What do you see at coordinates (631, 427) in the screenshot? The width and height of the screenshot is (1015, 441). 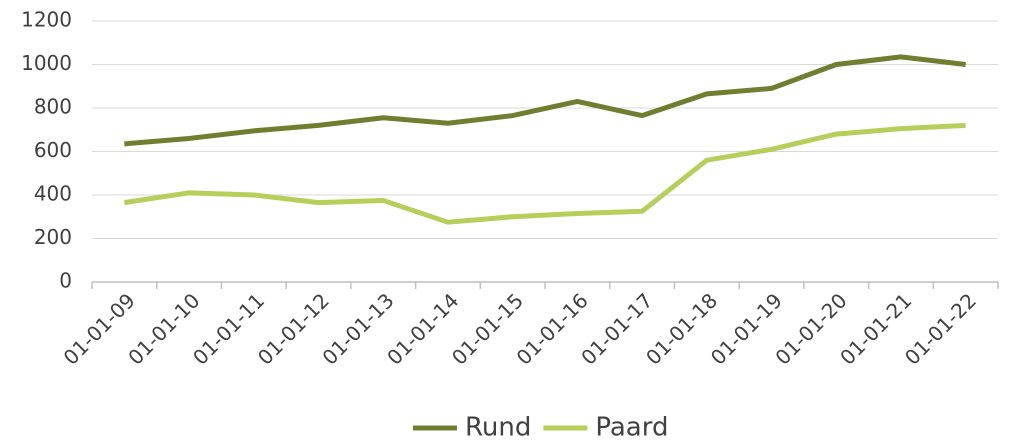 I see `legend-label: Paard` at bounding box center [631, 427].